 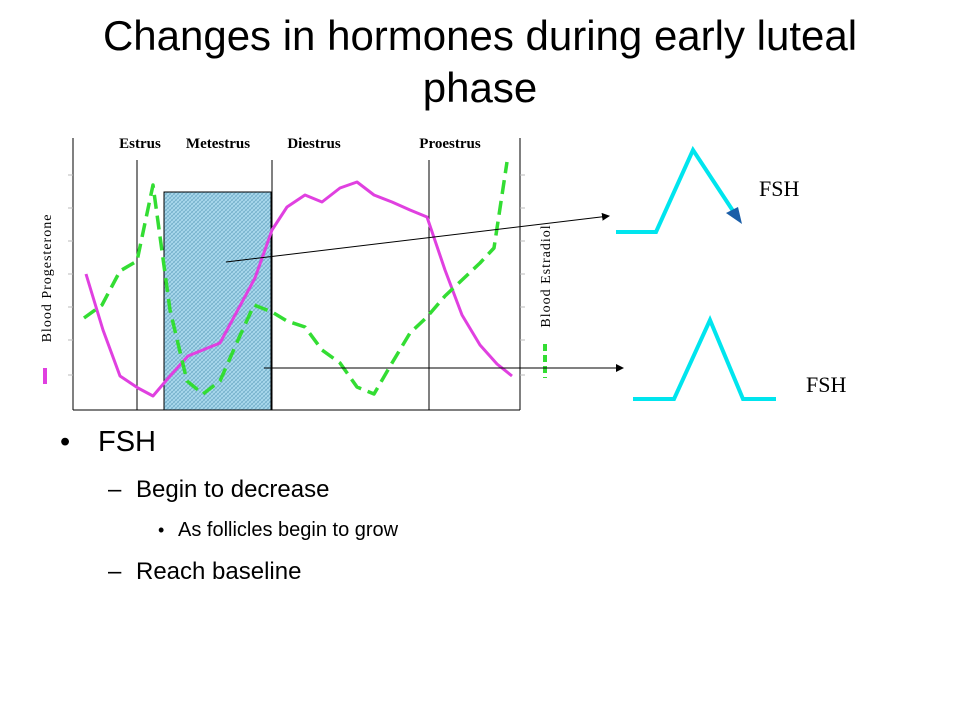 I want to click on phase-label-diestrus: Diestrus, so click(x=313, y=144).